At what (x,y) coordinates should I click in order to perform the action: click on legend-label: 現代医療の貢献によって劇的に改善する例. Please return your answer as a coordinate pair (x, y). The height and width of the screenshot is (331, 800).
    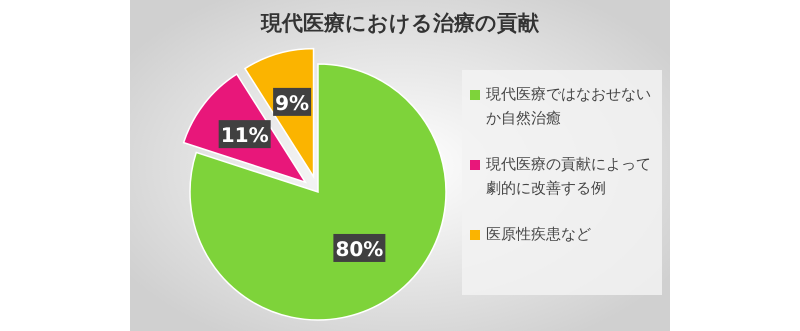
    Looking at the image, I should click on (569, 176).